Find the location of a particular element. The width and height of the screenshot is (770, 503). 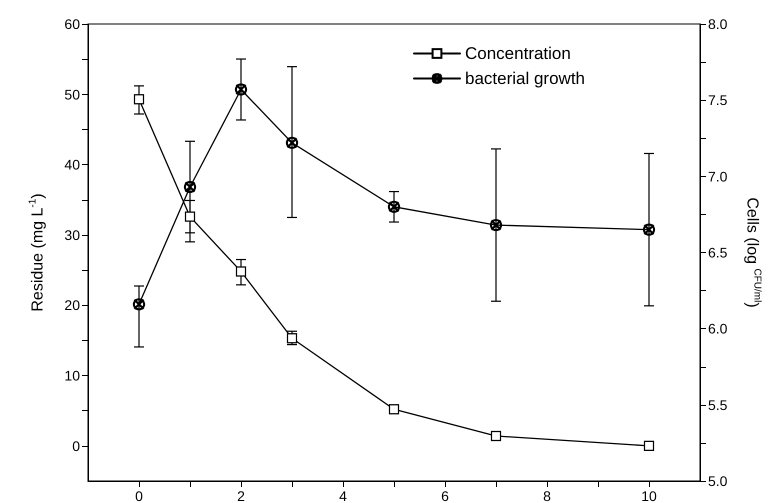

legend-label: bacterial growth is located at coordinates (525, 78).